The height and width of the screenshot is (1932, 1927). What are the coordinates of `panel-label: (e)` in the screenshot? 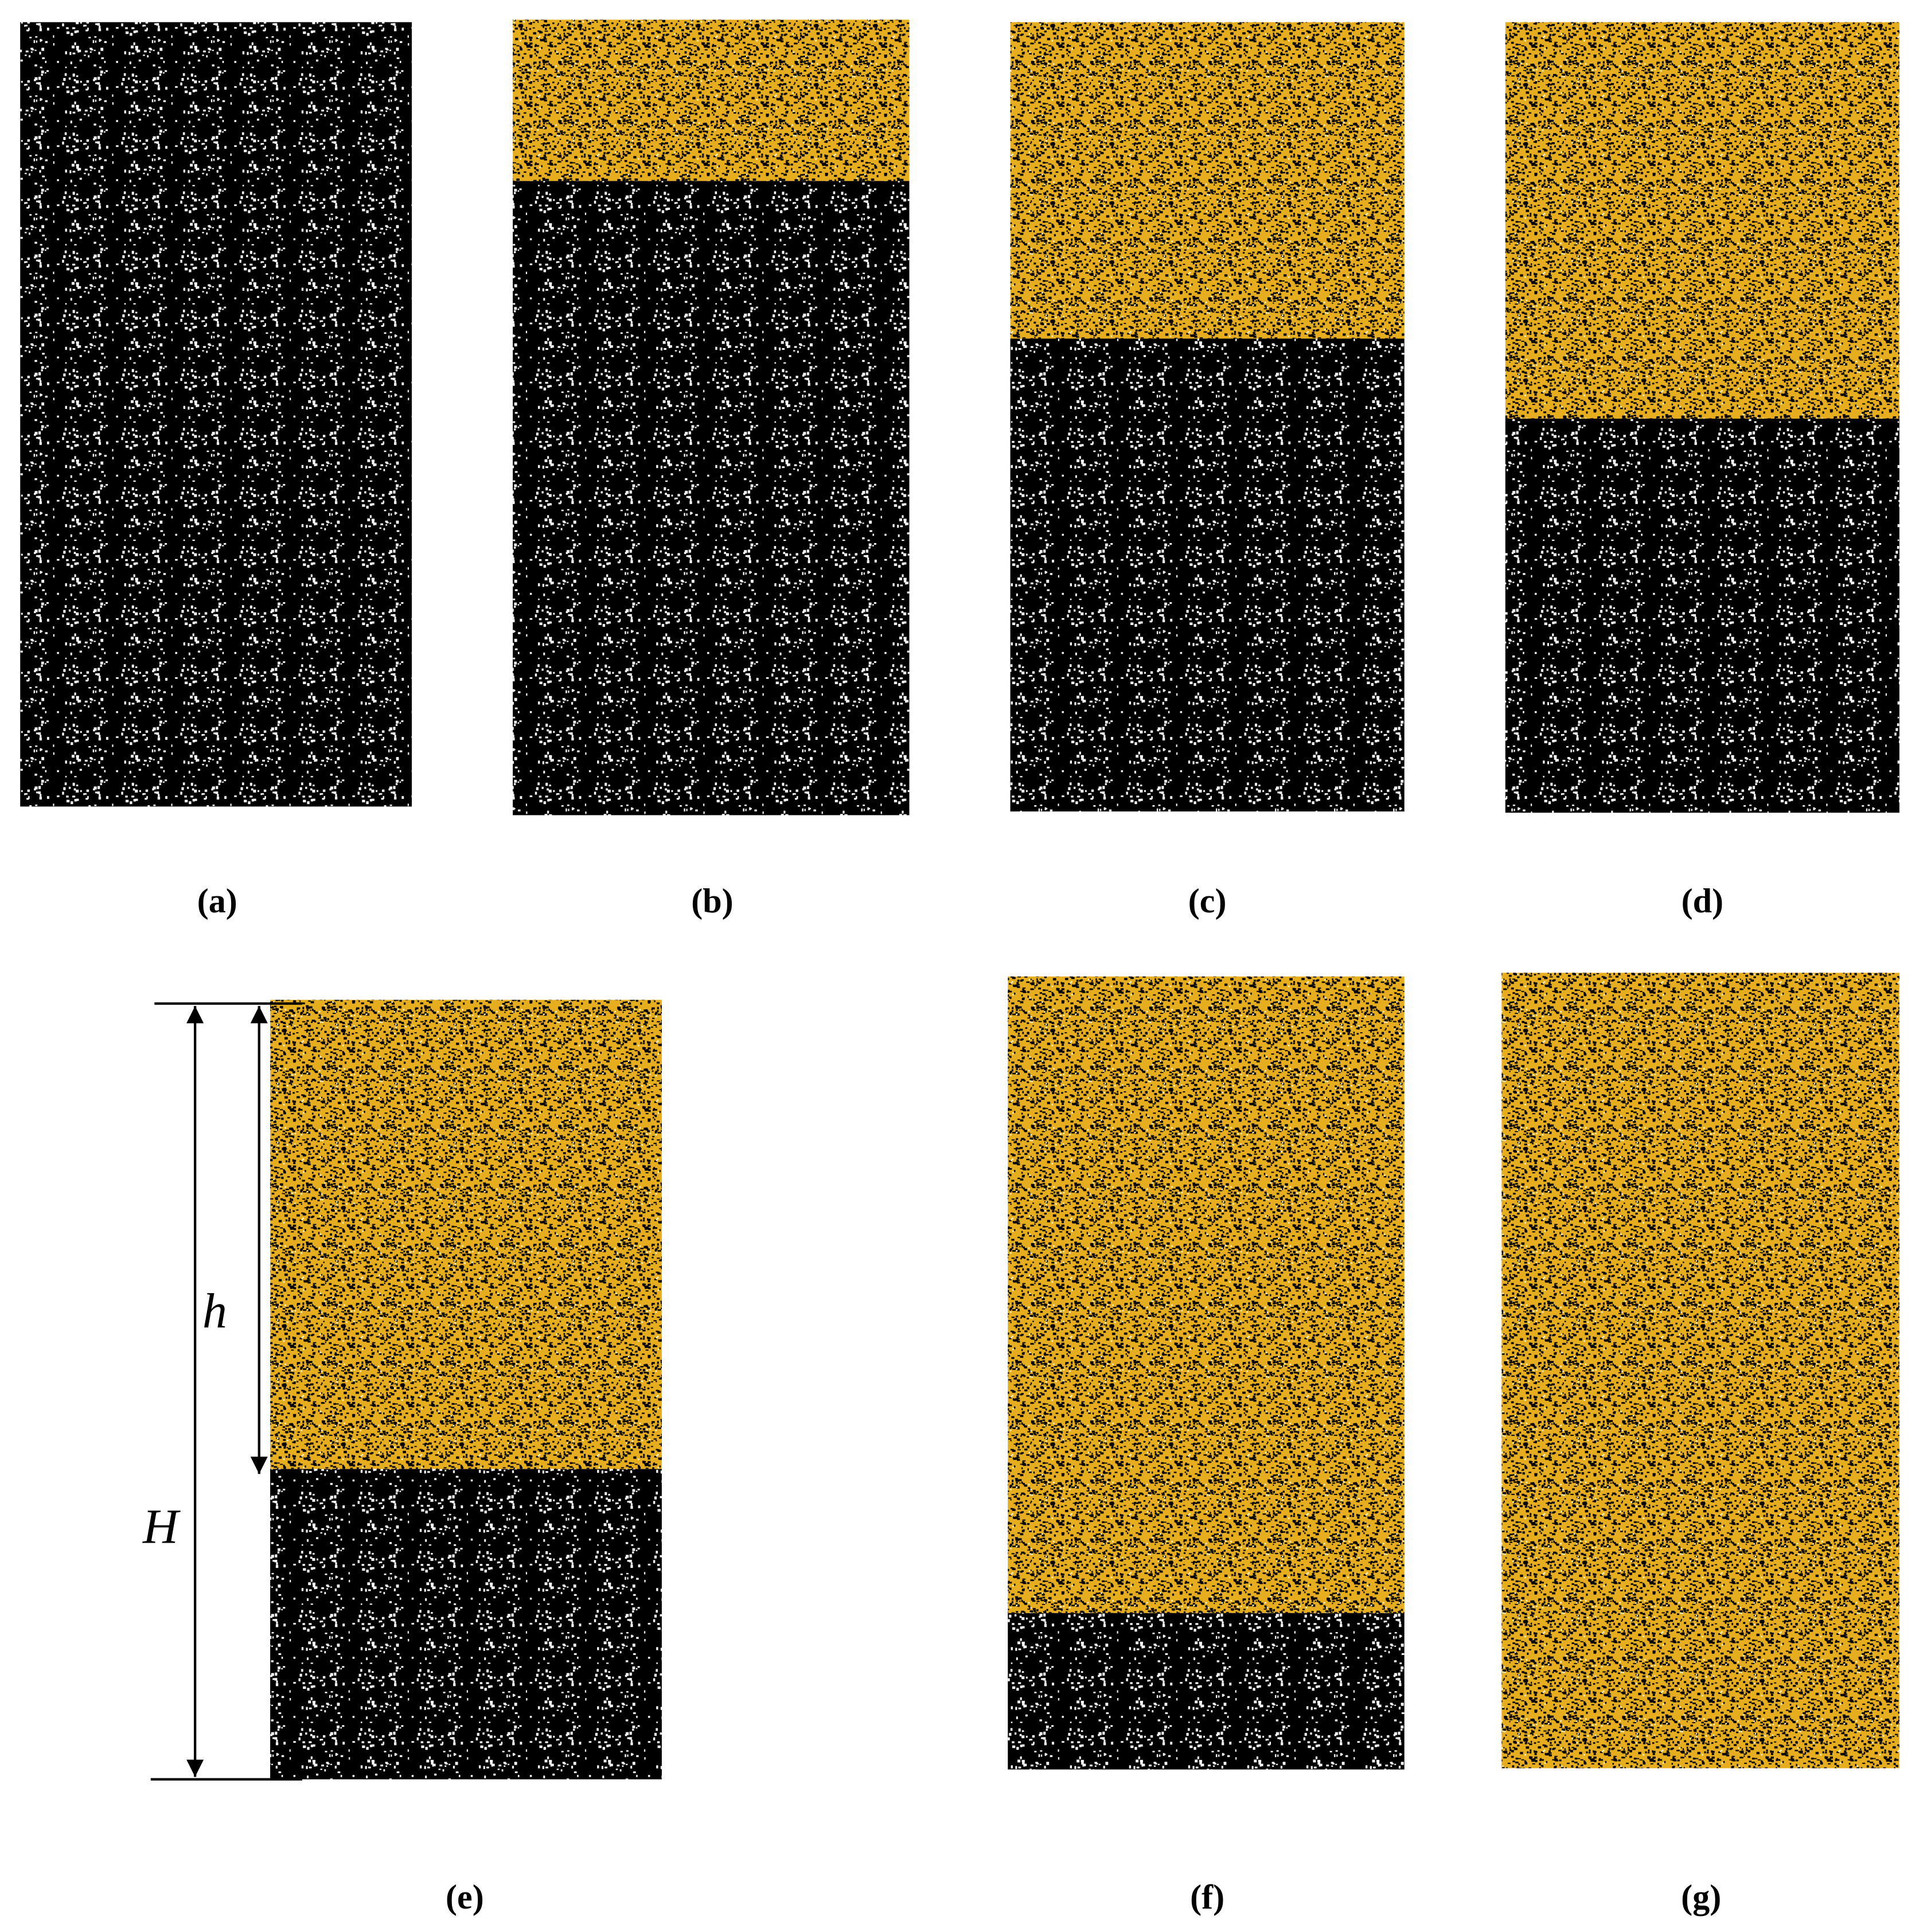 It's located at (465, 1898).